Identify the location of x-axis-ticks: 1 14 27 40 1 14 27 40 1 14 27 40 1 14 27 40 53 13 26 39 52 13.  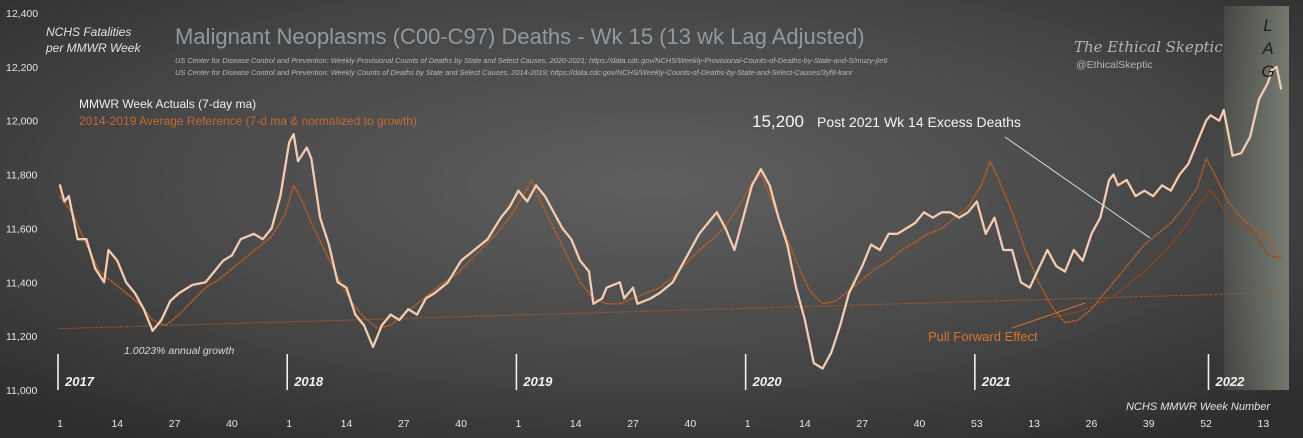
(663, 424).